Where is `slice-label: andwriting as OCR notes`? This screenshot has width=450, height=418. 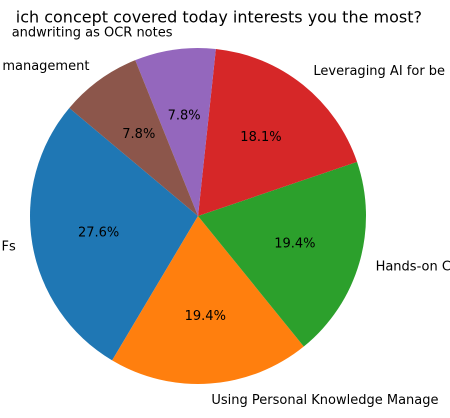
slice-label: andwriting as OCR notes is located at coordinates (92, 32).